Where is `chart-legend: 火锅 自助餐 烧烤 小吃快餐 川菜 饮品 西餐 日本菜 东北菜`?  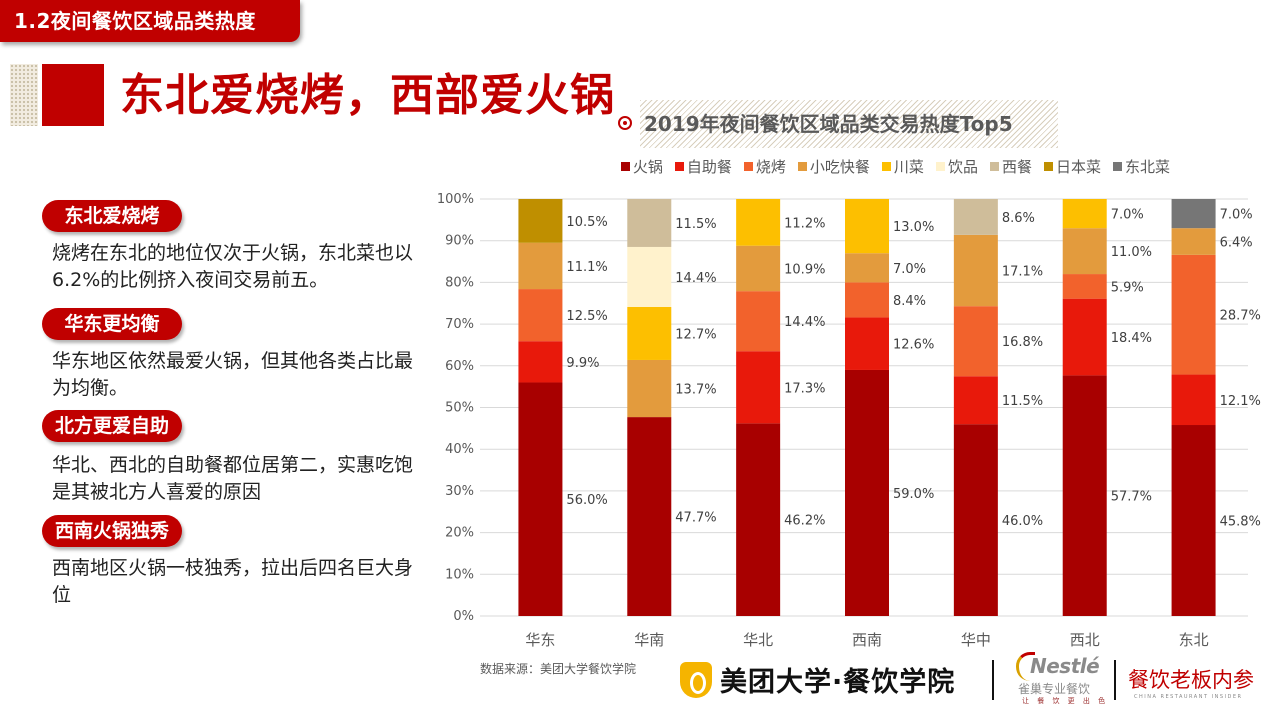 chart-legend: 火锅 自助餐 烧烤 小吃快餐 川菜 饮品 西餐 日本菜 东北菜 is located at coordinates (840, 166).